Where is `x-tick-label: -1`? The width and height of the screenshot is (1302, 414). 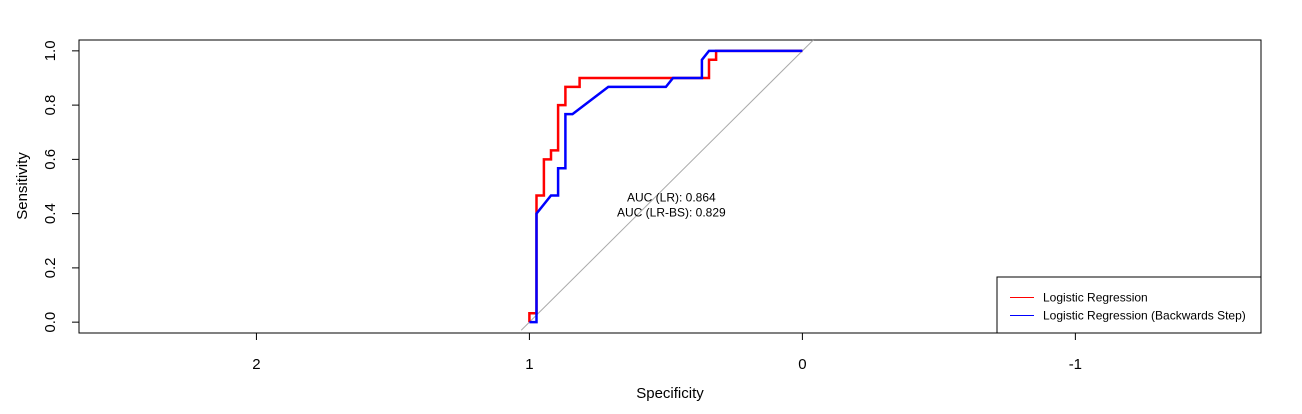 x-tick-label: -1 is located at coordinates (1075, 364).